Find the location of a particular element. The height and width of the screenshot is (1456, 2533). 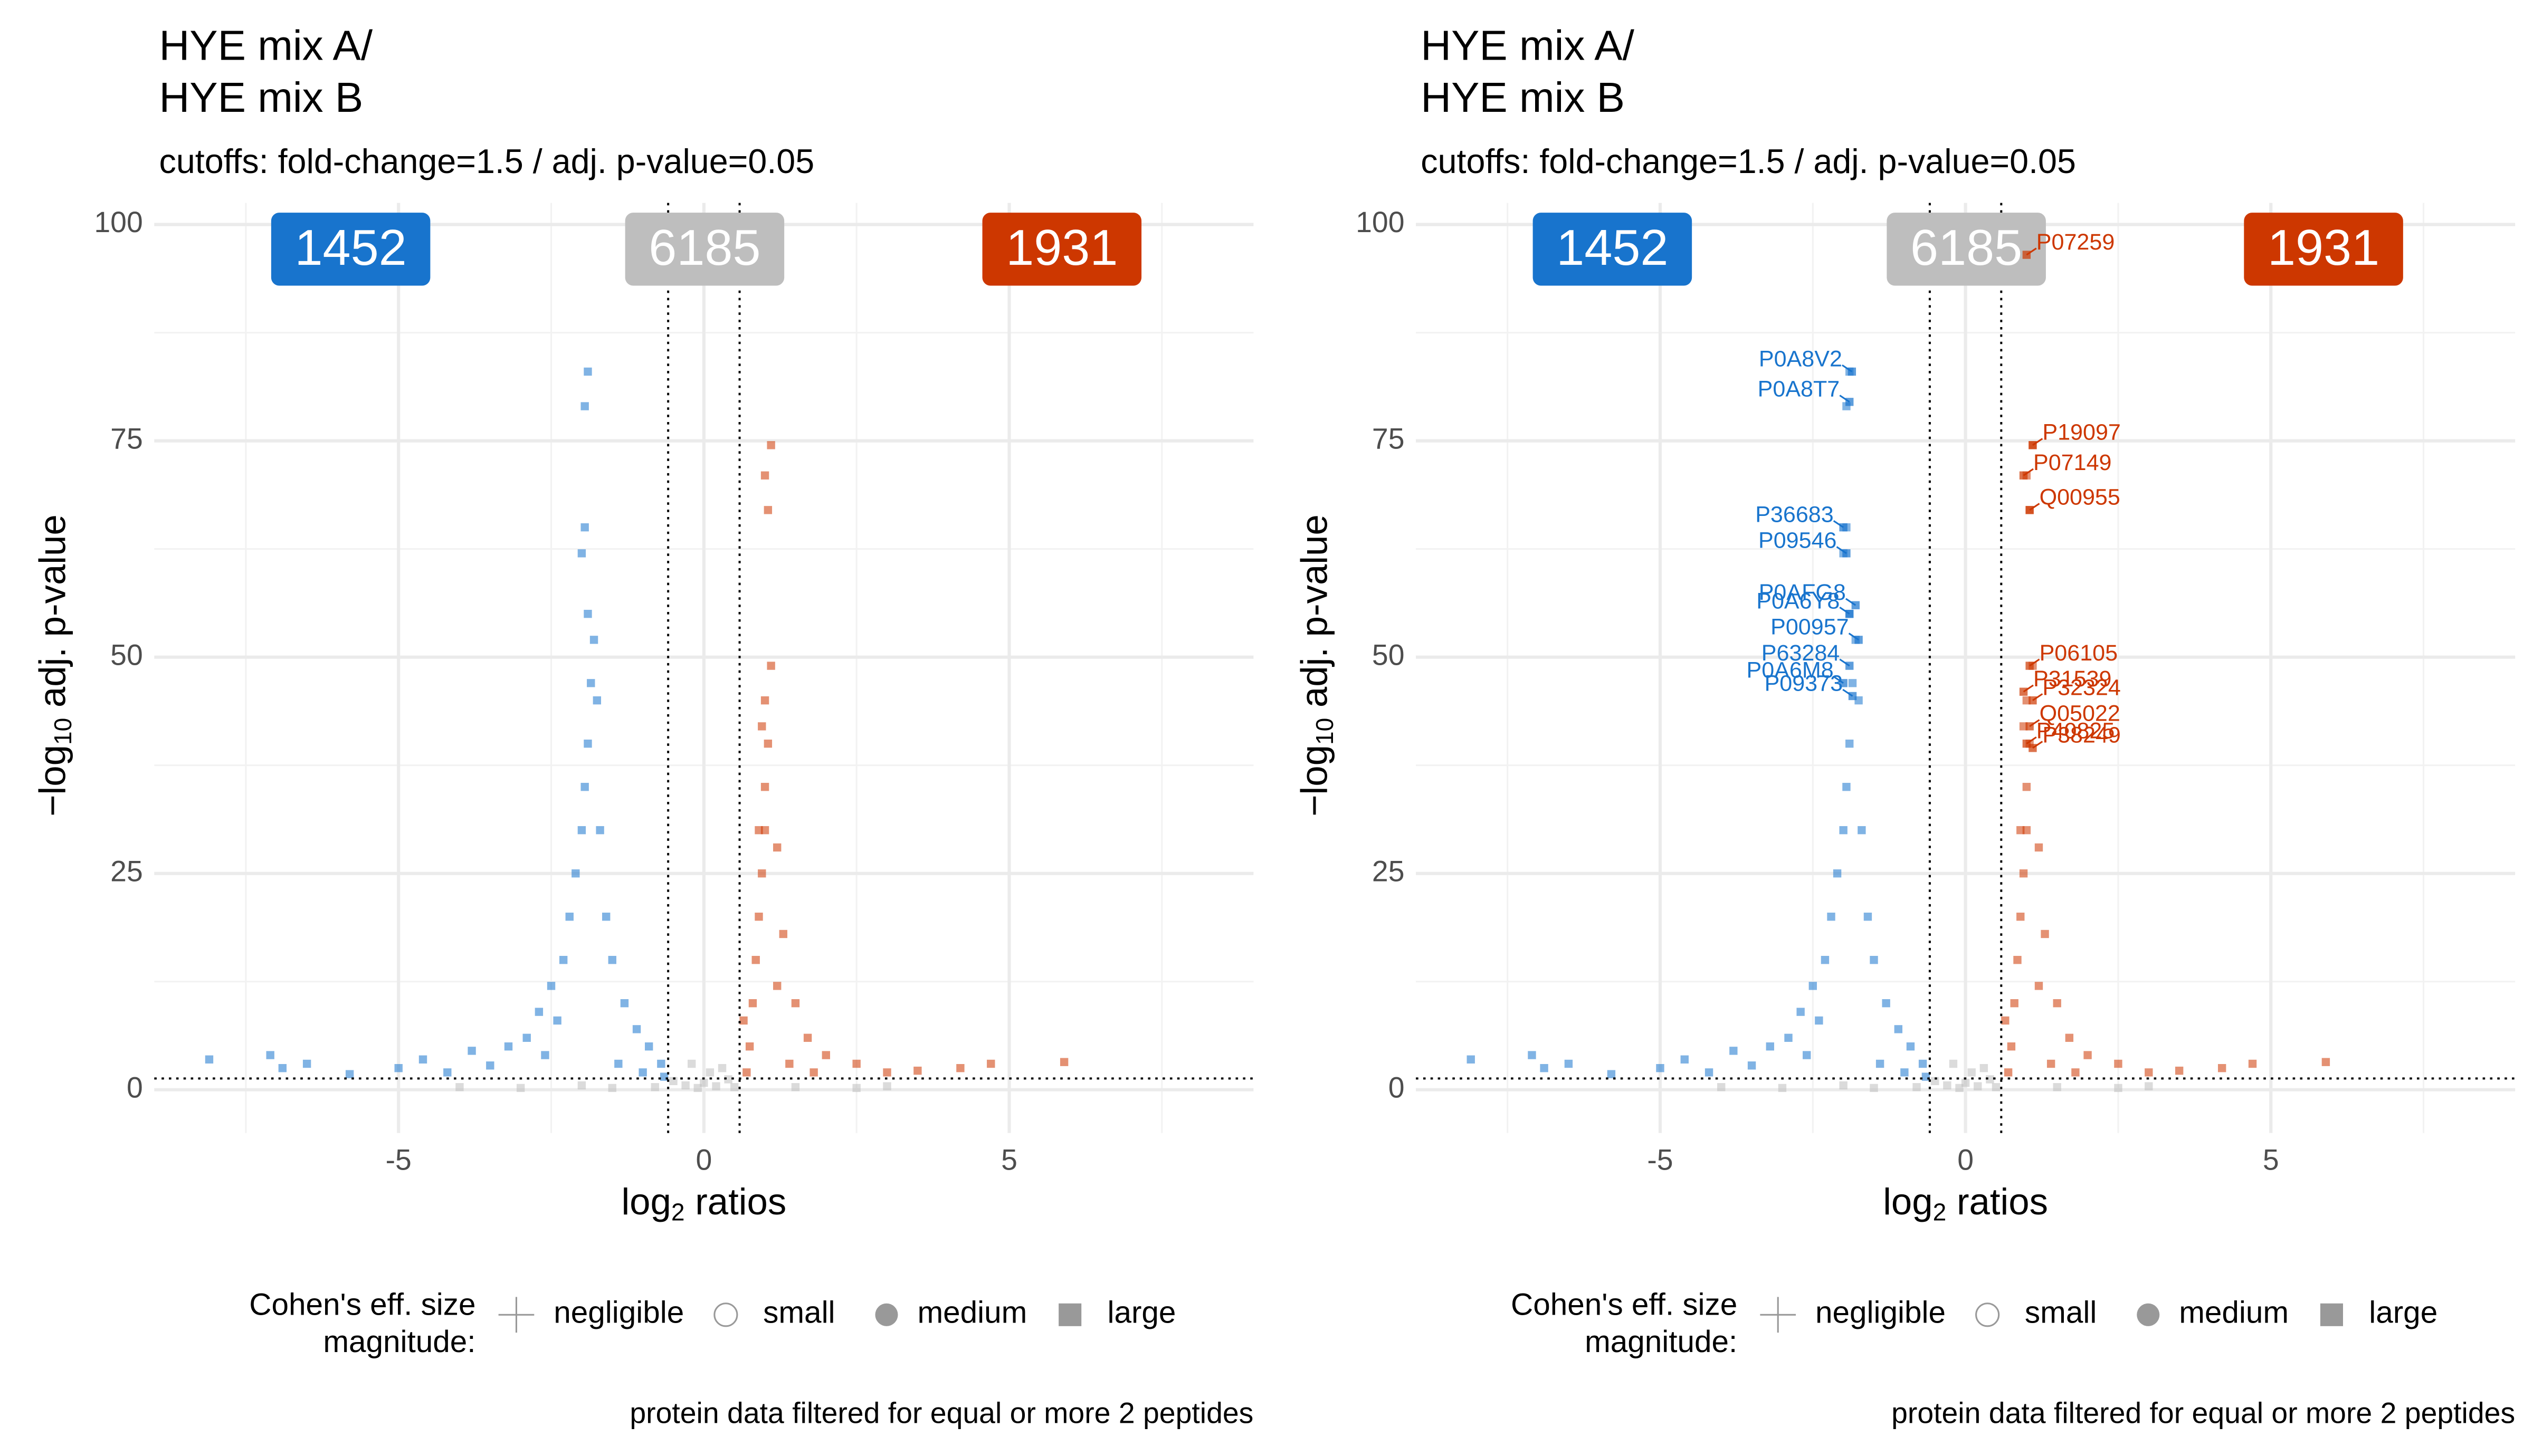

point-label: P0A6Y8 is located at coordinates (1798, 601).